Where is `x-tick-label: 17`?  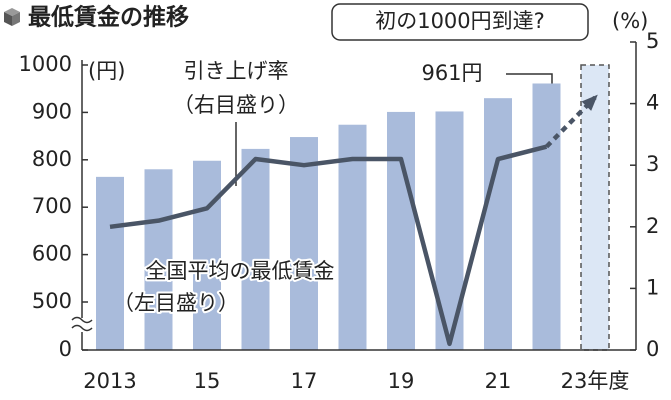 x-tick-label: 17 is located at coordinates (304, 381).